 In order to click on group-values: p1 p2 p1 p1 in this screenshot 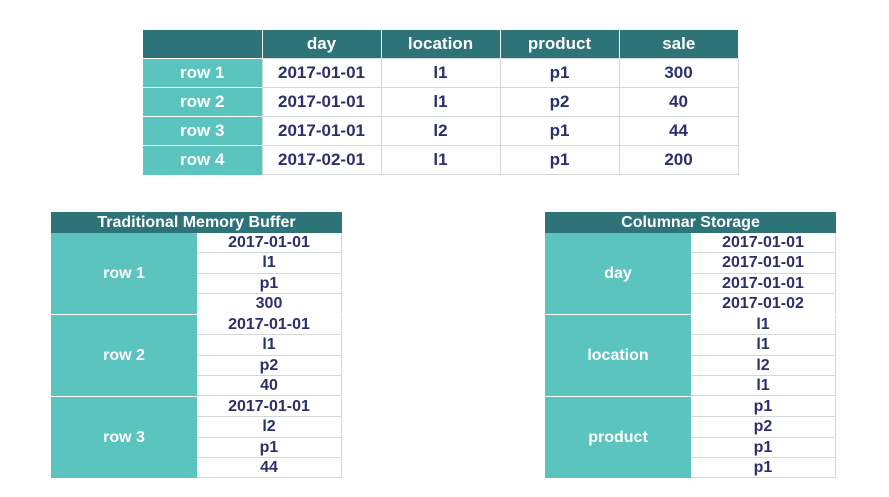, I will do `click(763, 437)`.